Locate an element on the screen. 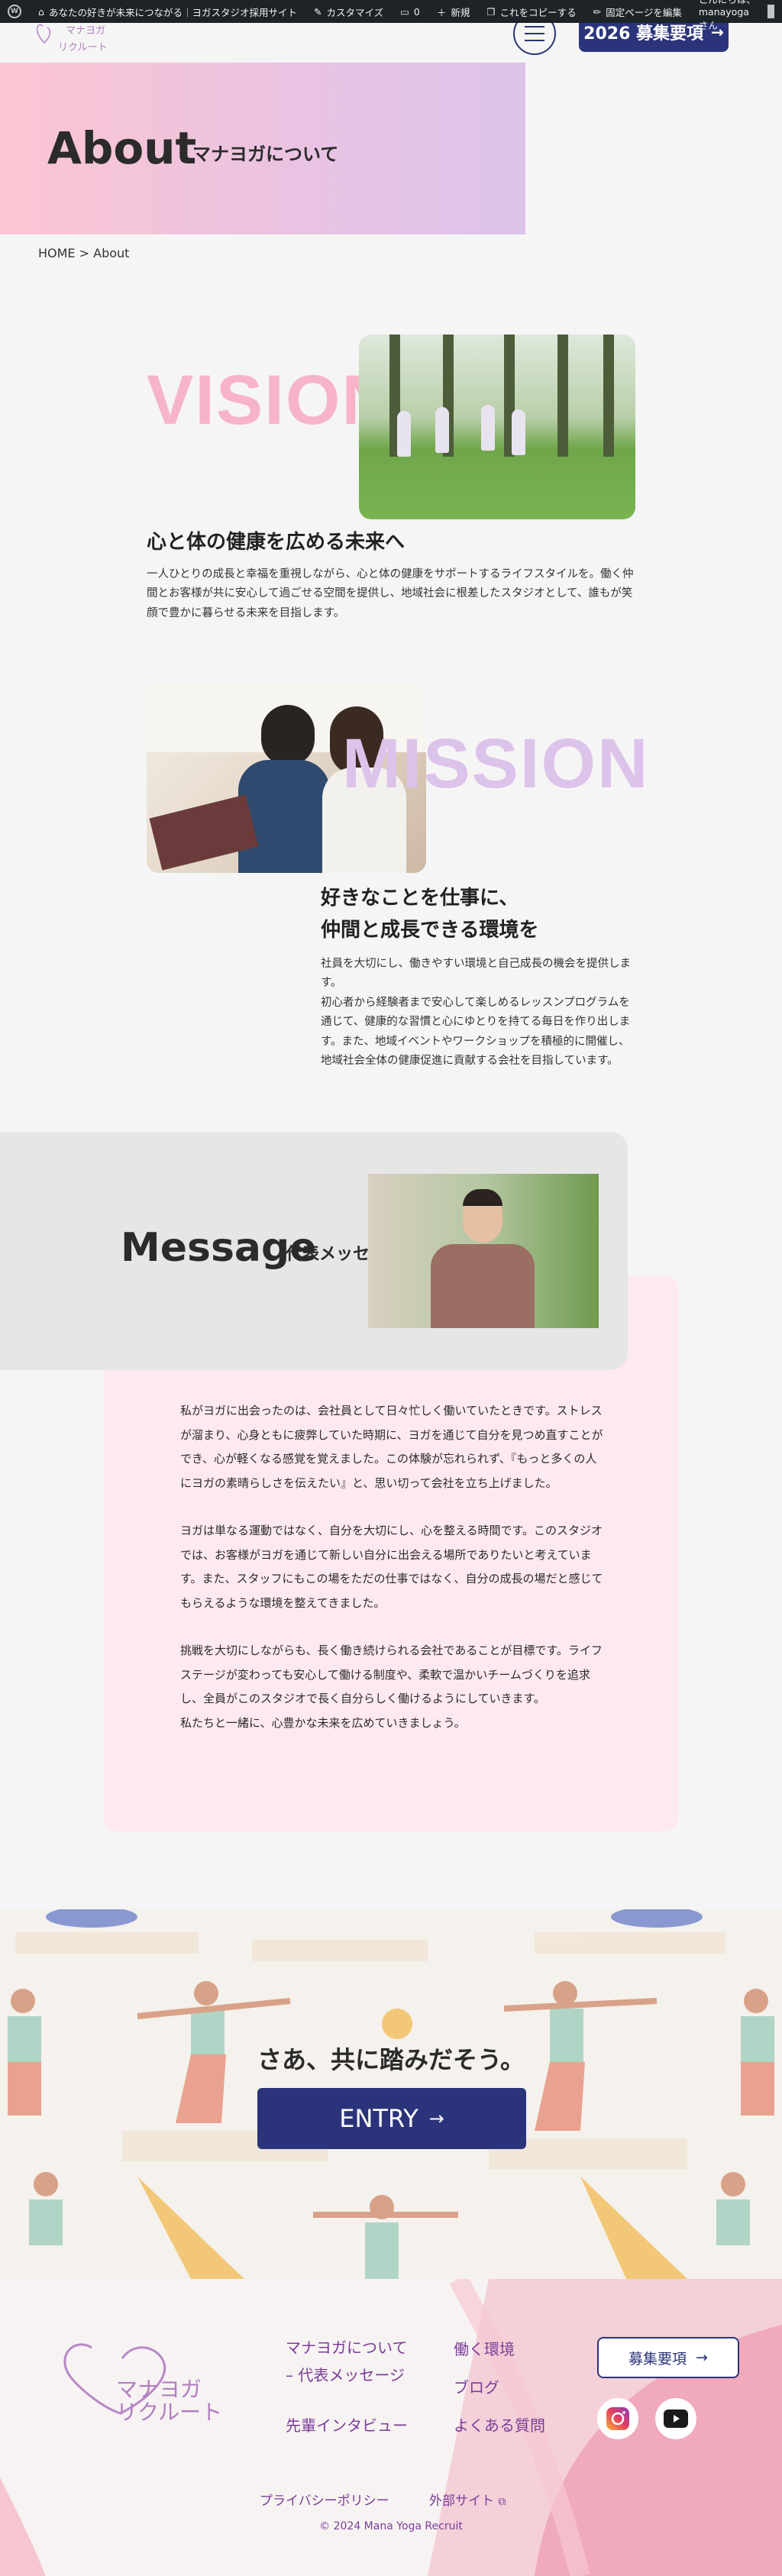 This screenshot has height=2576, width=782. instagram-button is located at coordinates (617, 2418).